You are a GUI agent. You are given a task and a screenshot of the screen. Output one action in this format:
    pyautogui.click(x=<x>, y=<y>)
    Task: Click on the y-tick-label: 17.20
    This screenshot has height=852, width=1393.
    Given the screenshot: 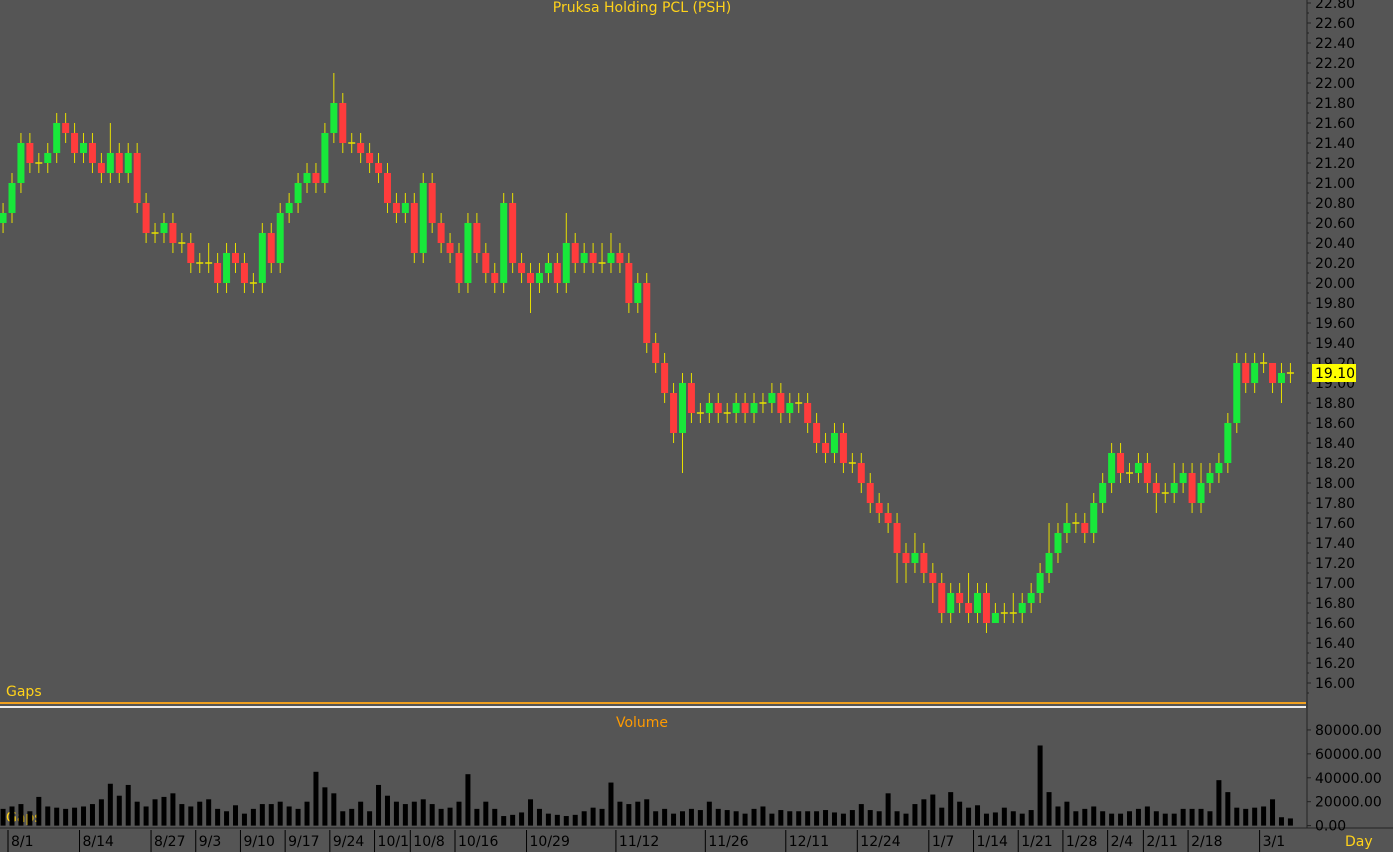 What is the action you would take?
    pyautogui.click(x=1335, y=564)
    